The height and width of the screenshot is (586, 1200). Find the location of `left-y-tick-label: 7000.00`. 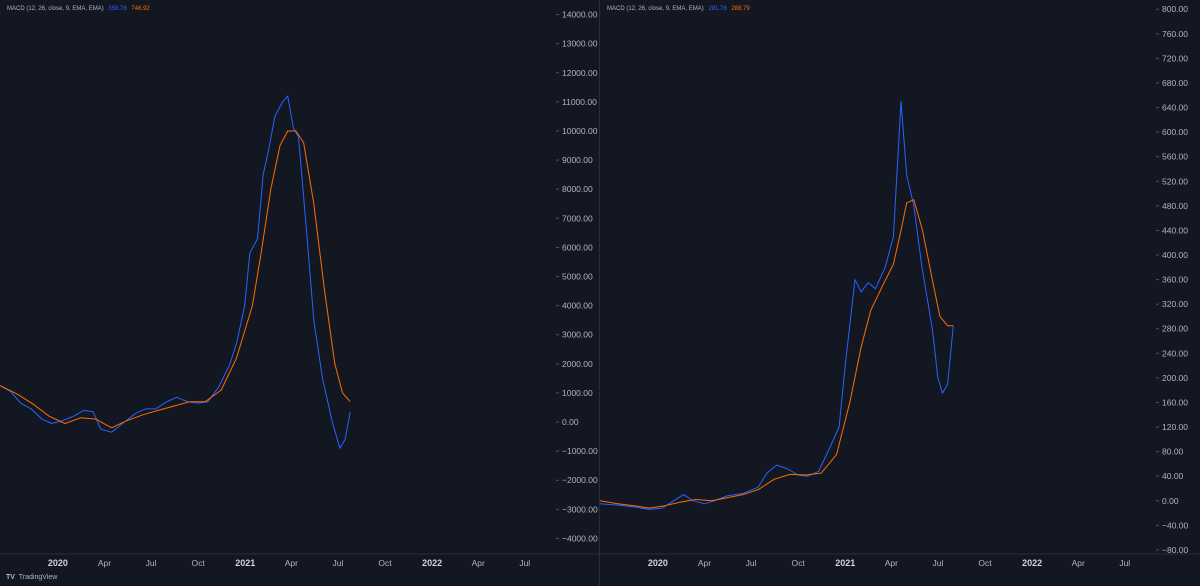

left-y-tick-label: 7000.00 is located at coordinates (577, 218).